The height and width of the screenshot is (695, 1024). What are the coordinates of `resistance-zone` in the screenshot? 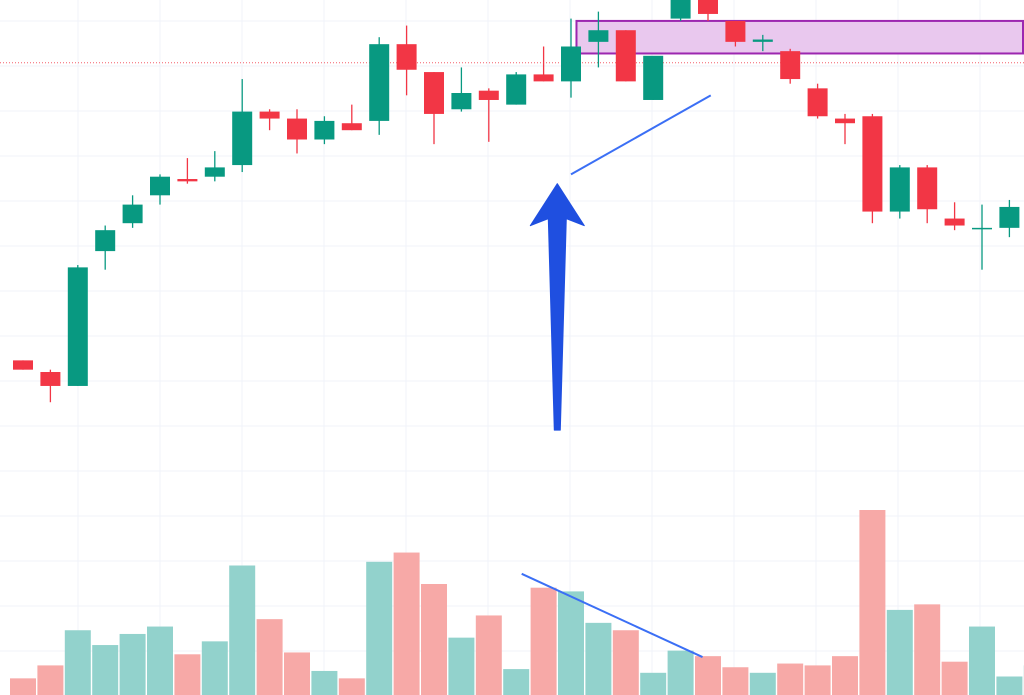 It's located at (799, 37).